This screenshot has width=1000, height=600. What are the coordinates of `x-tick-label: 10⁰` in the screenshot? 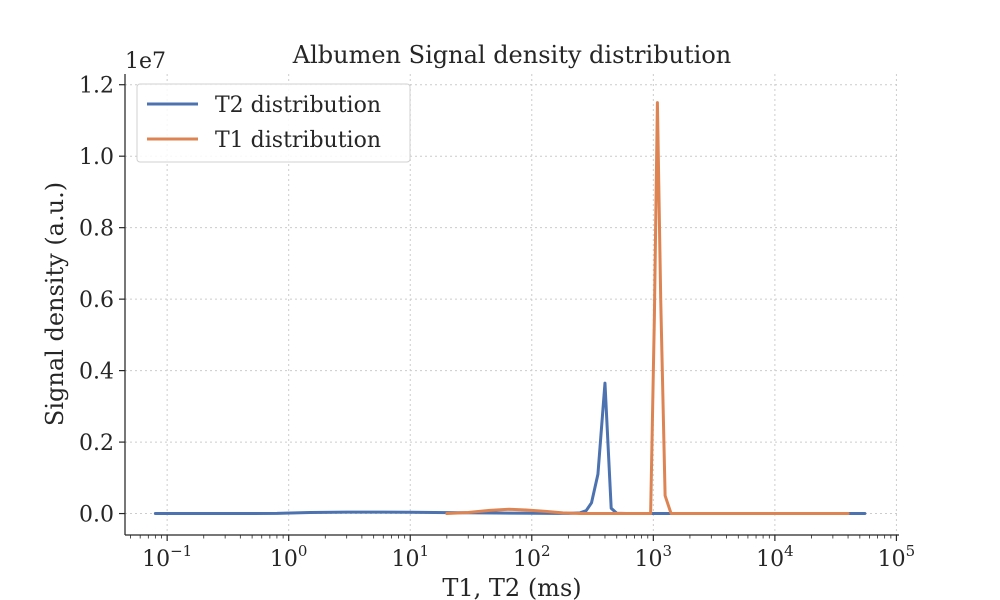 It's located at (289, 557).